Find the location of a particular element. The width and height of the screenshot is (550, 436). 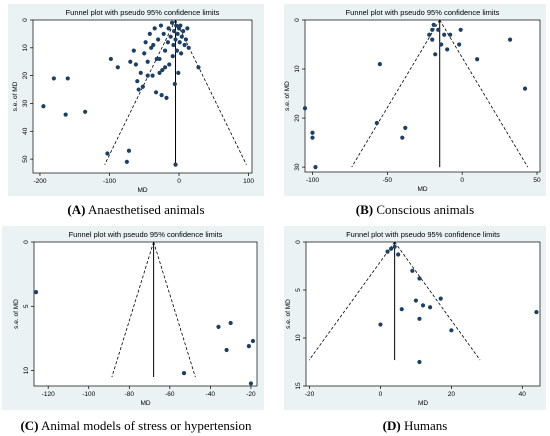

x-tick-label: -120 is located at coordinates (48, 394).